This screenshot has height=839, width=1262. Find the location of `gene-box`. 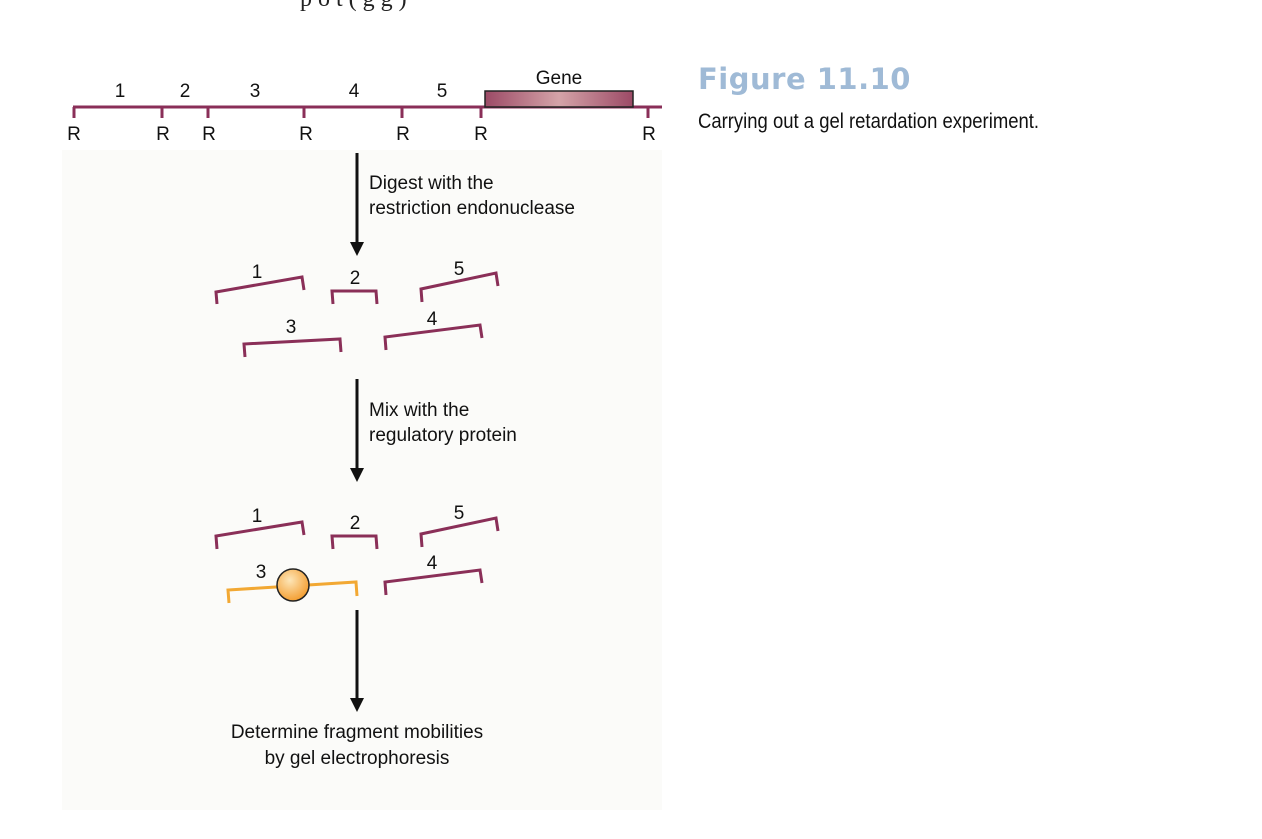

gene-box is located at coordinates (559, 99).